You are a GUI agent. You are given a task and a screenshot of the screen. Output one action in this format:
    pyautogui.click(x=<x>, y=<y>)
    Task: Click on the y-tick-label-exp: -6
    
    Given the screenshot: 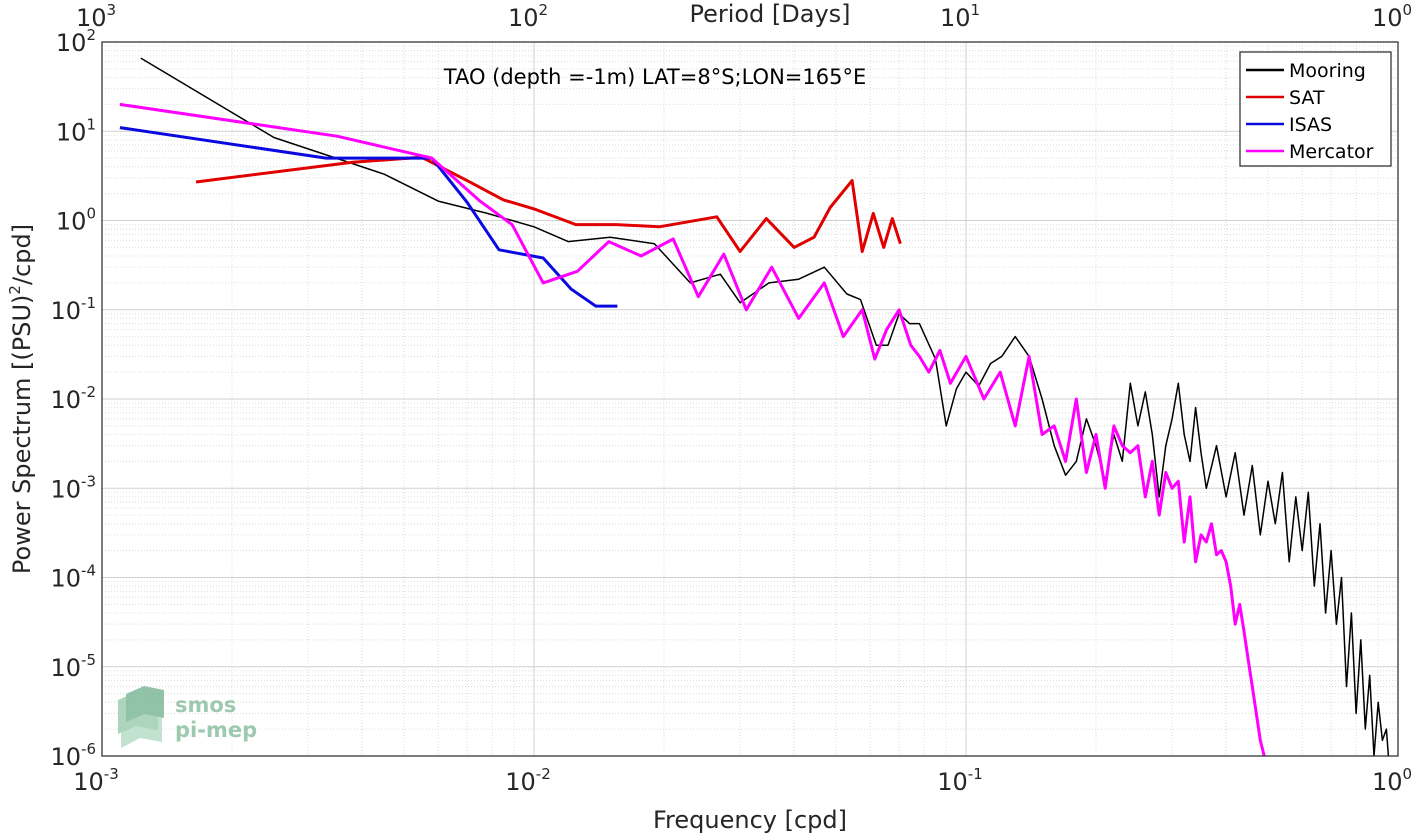 What is the action you would take?
    pyautogui.click(x=88, y=749)
    